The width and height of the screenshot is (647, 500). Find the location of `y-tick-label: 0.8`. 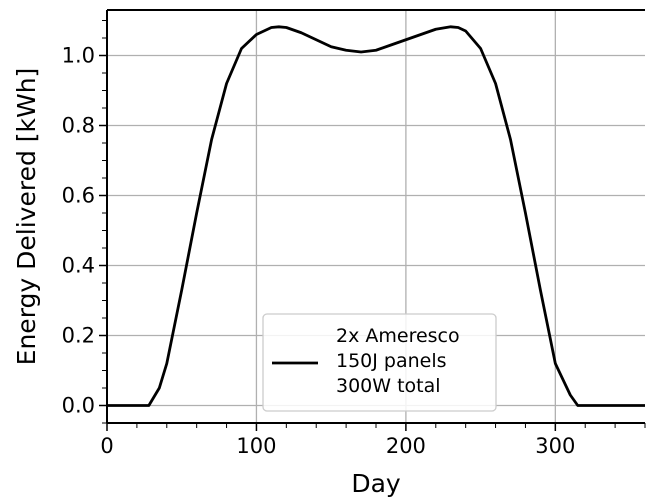

y-tick-label: 0.8 is located at coordinates (78, 126).